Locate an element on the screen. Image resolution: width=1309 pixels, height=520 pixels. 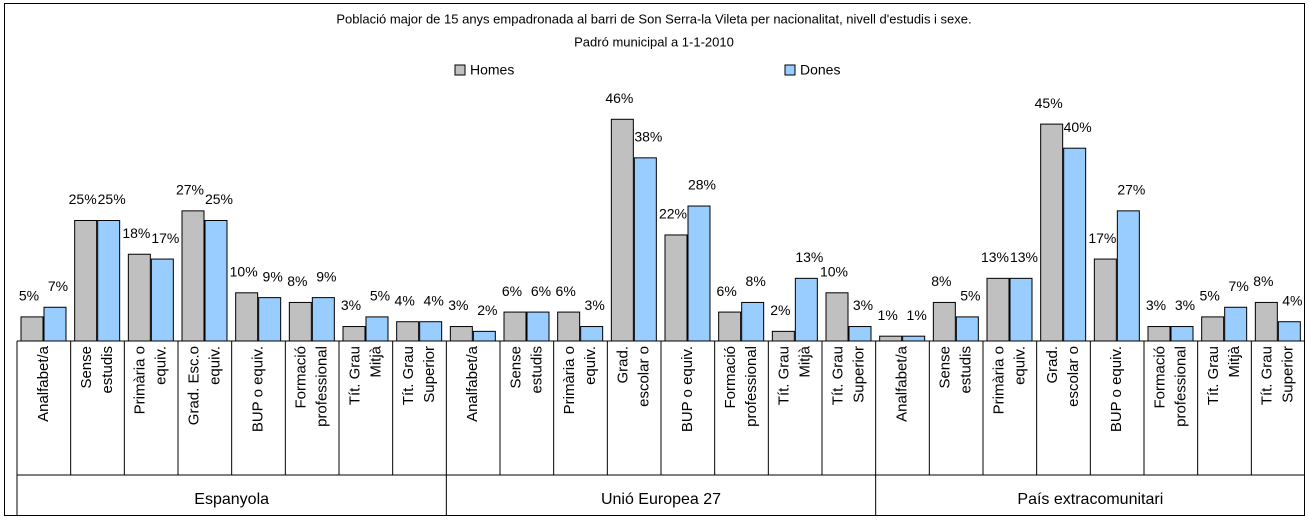
group-label: Unió Europea 27 is located at coordinates (661, 499).